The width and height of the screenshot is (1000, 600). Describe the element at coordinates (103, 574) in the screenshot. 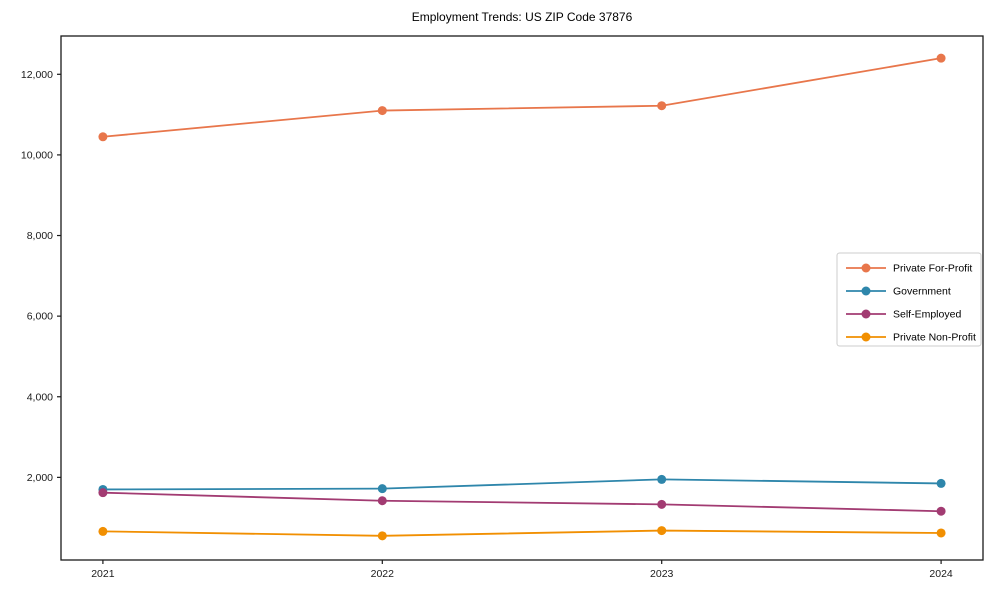

I see `x-tick-label: 2021` at that location.